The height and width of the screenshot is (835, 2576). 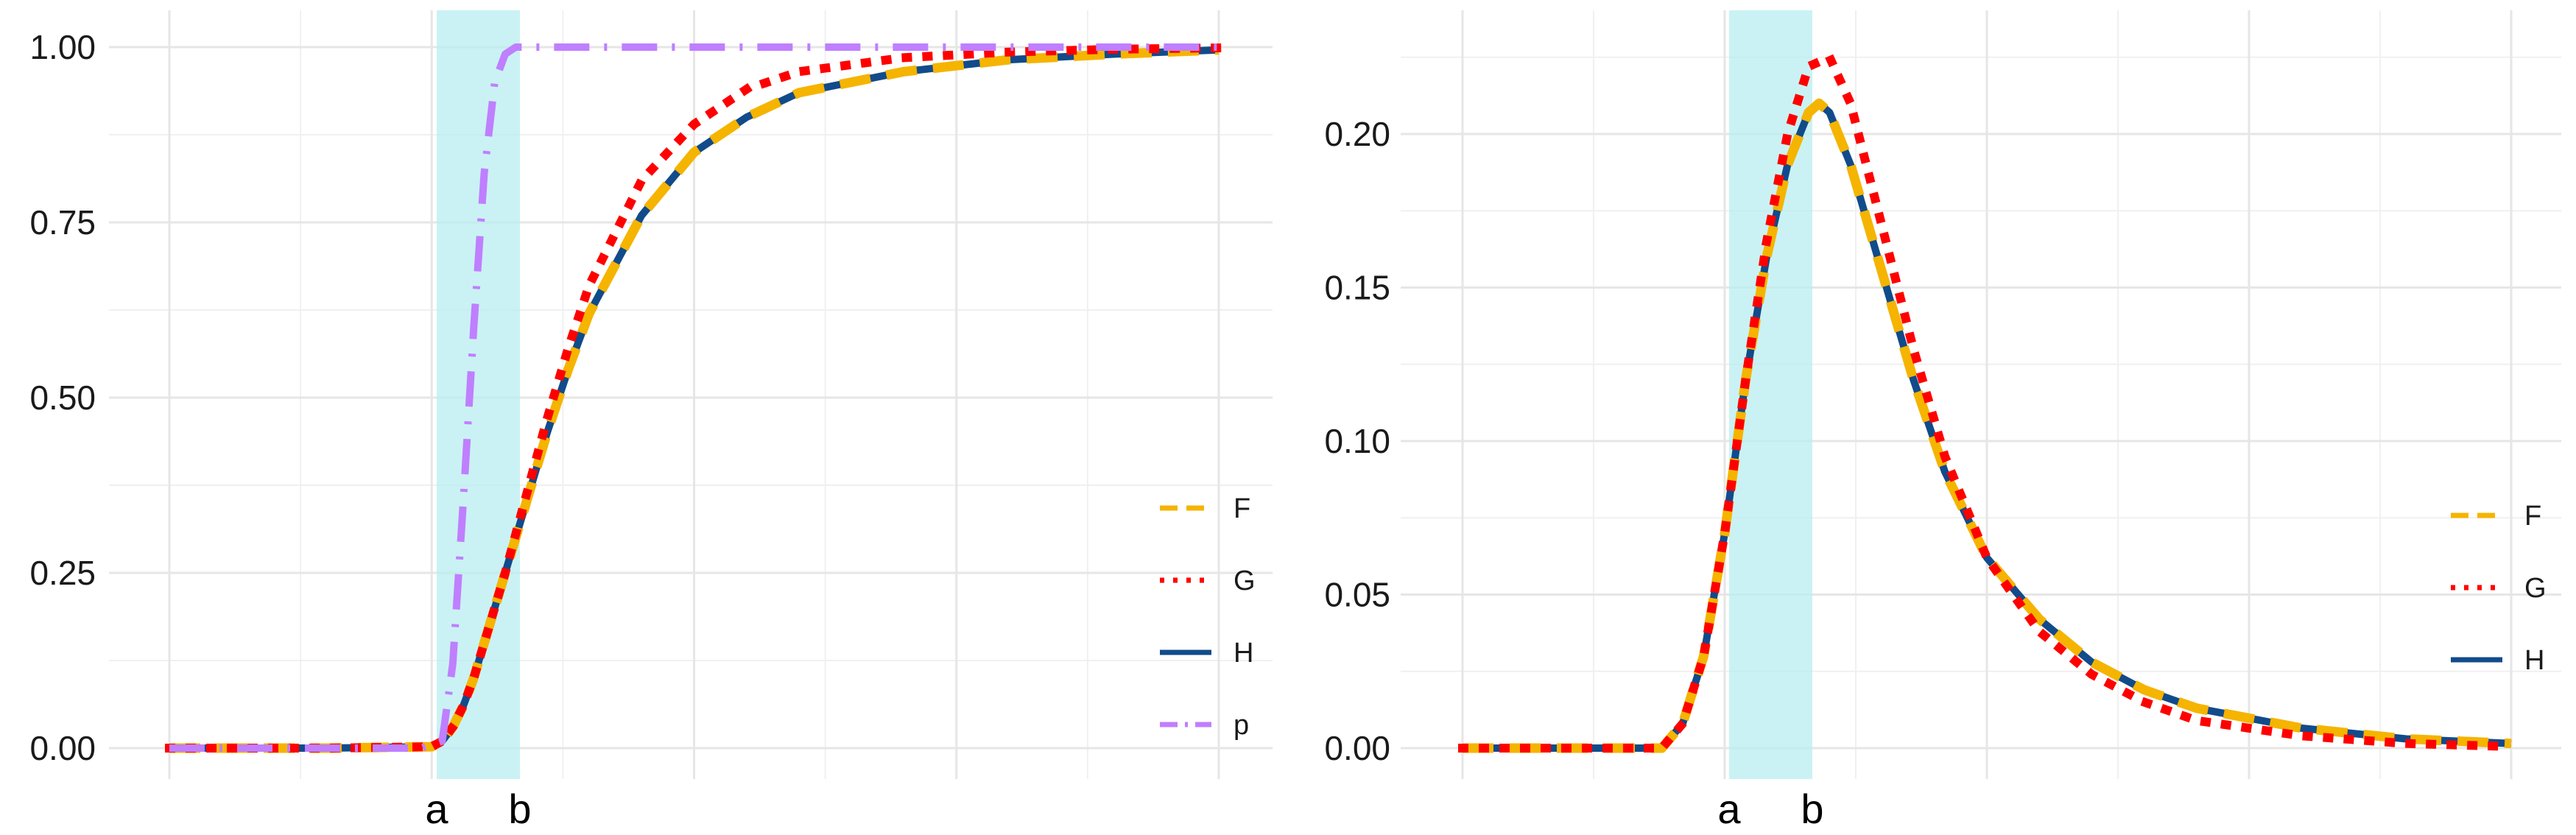 I want to click on y-tick-label: 0.50, so click(x=62, y=397).